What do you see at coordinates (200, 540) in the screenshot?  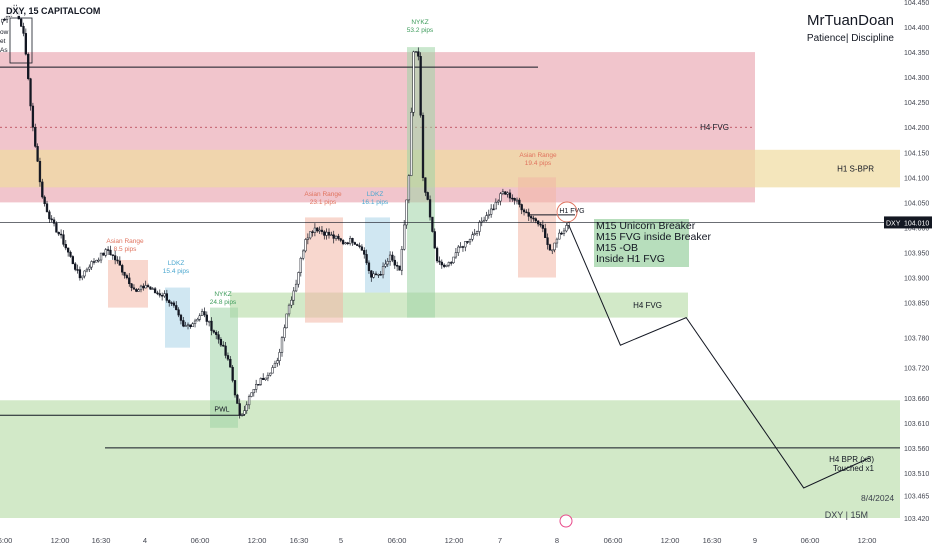 I see `time-tick: 06:00` at bounding box center [200, 540].